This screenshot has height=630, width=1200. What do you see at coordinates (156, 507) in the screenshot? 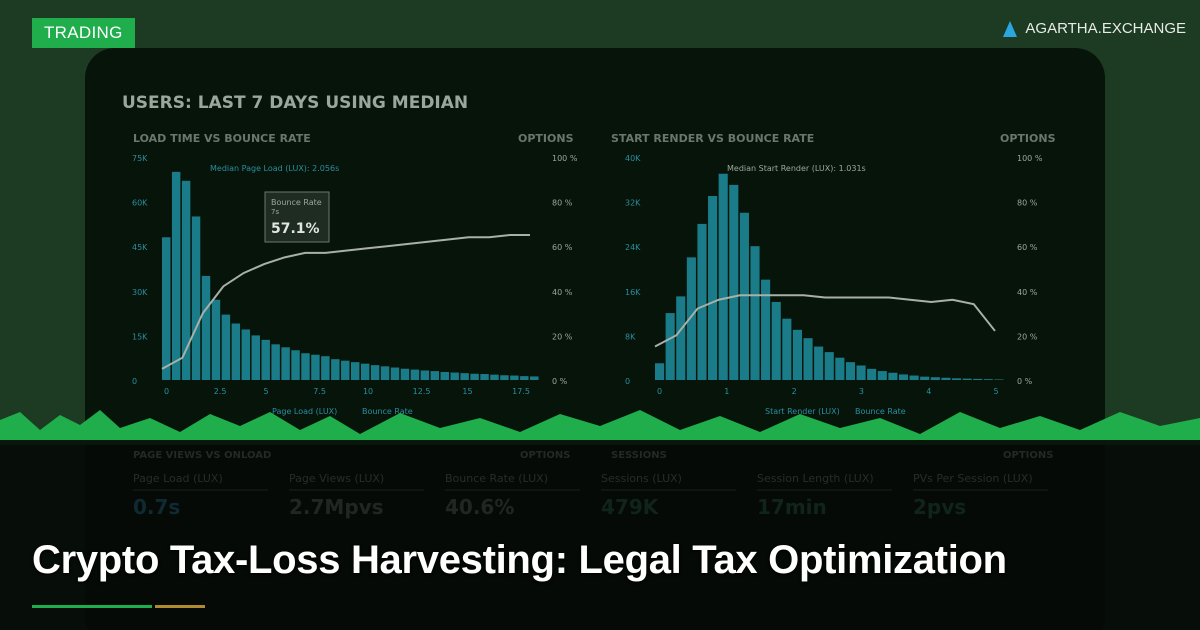
I see `metric-value: 0.7s` at bounding box center [156, 507].